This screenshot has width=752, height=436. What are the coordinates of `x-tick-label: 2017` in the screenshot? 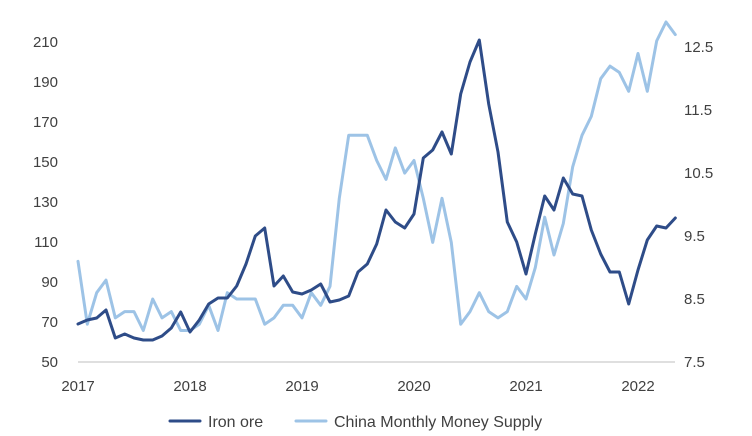 It's located at (77, 386).